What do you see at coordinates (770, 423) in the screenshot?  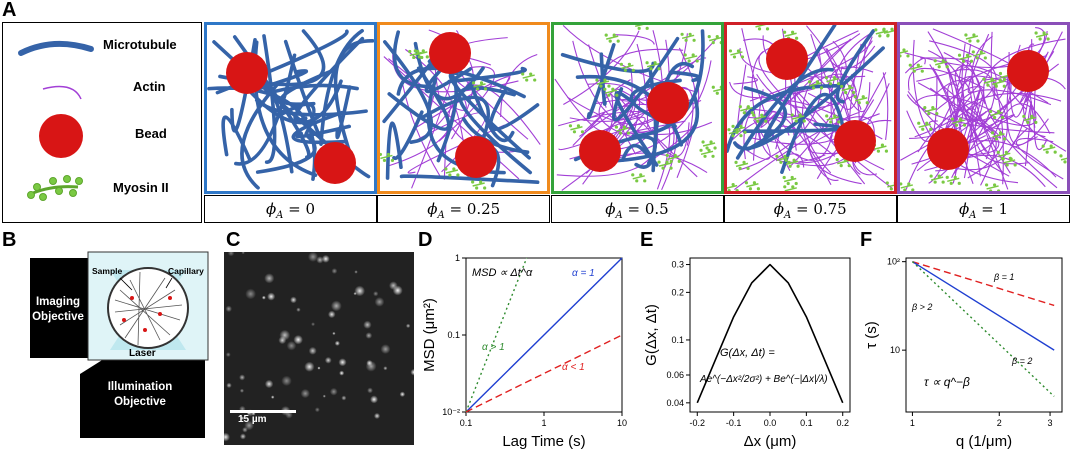 I see `x-tick-label: 0.0` at bounding box center [770, 423].